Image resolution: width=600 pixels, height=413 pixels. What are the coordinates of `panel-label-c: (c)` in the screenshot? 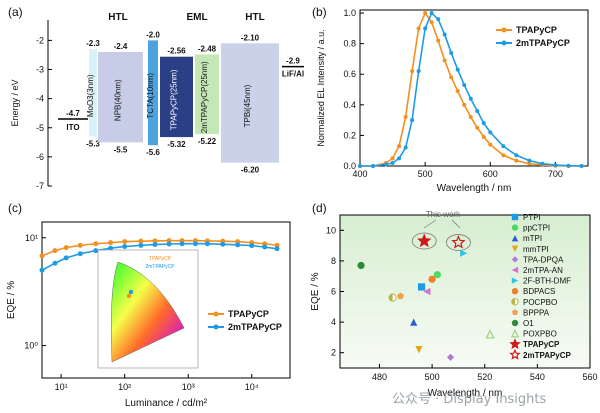 It's located at (15, 208).